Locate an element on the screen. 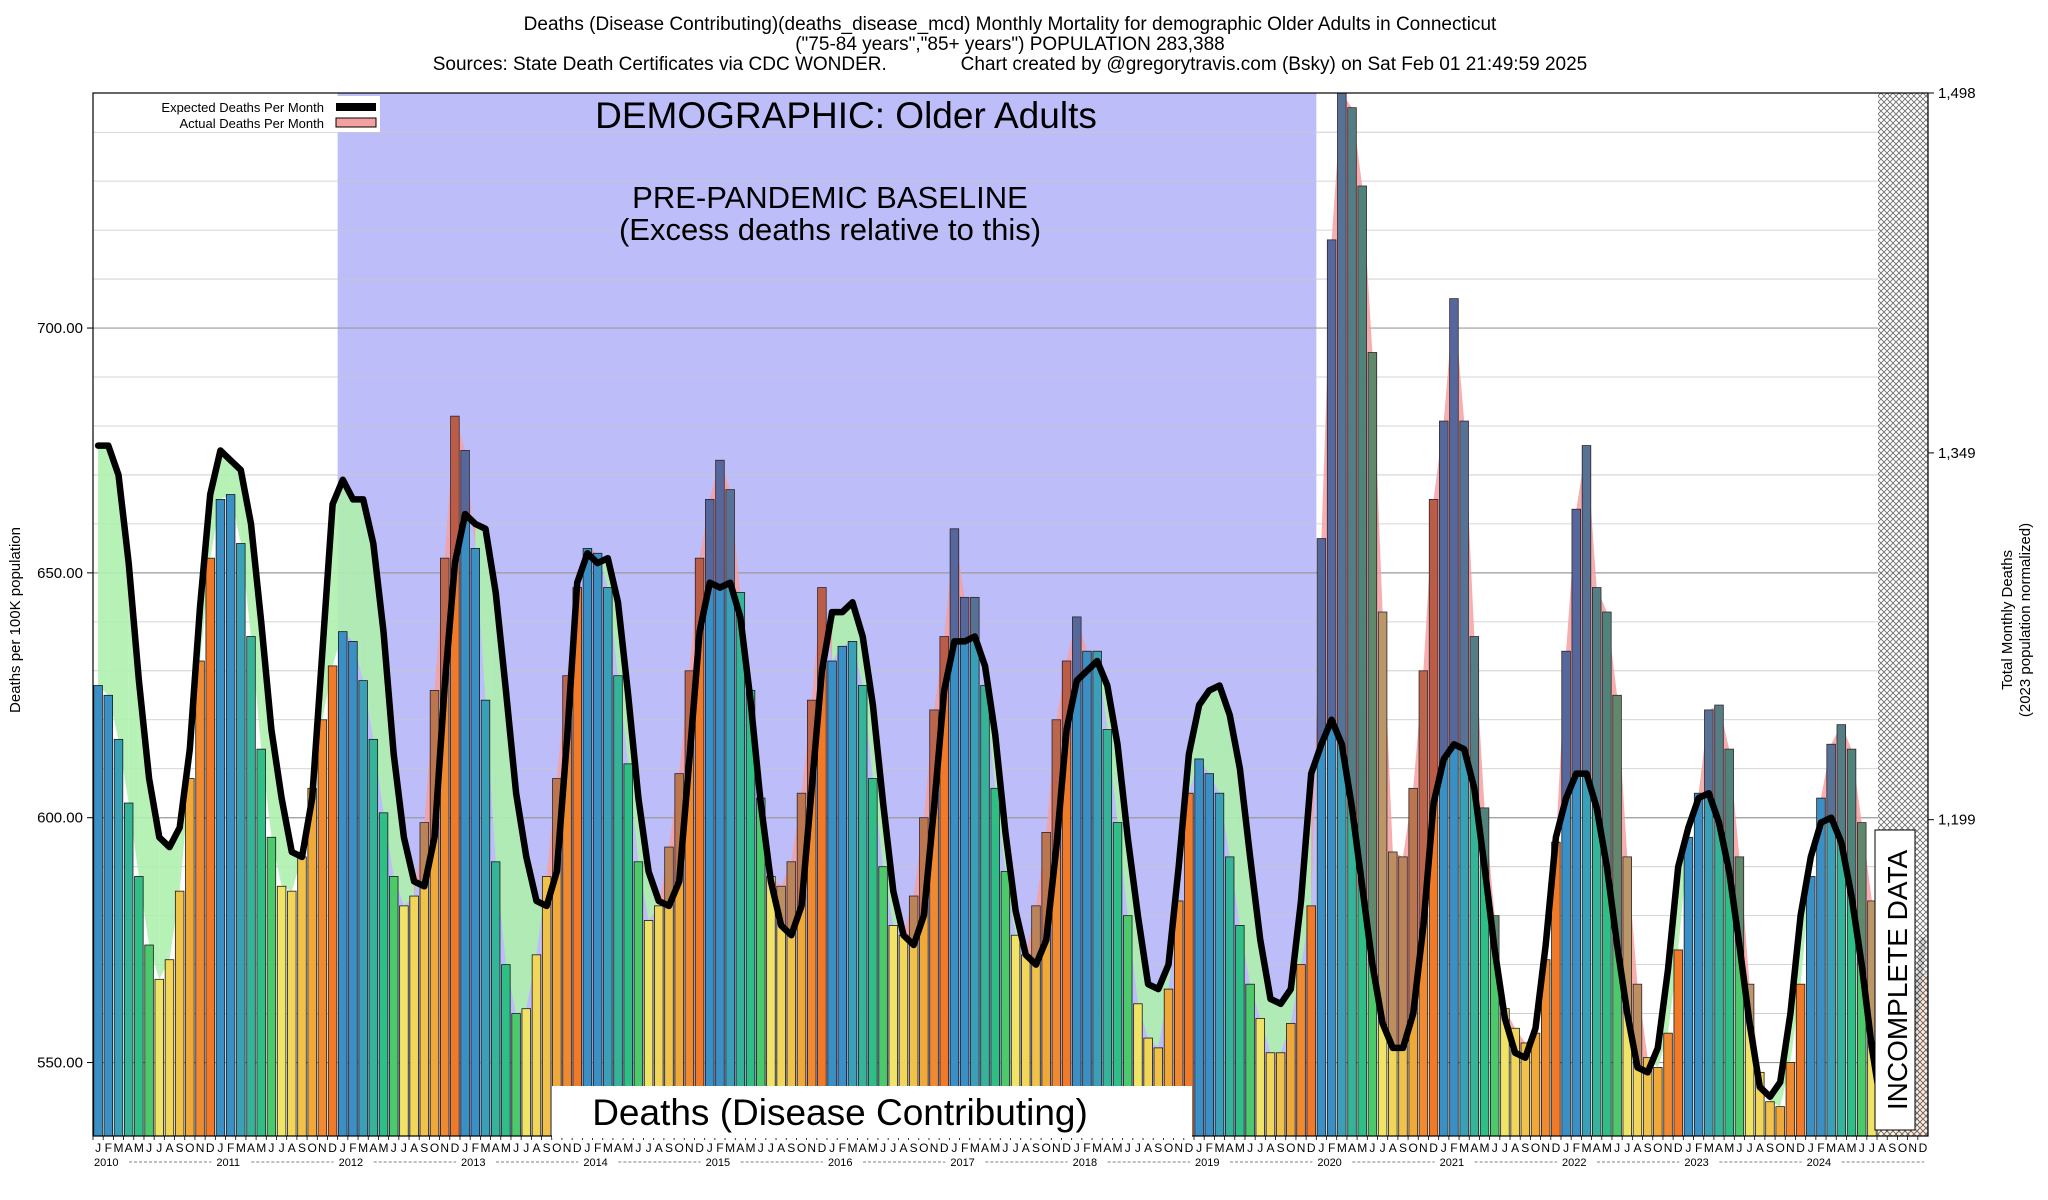 The height and width of the screenshot is (1200, 2048). demographic-annotation: DEMOGRAPHIC: Older Adults is located at coordinates (846, 115).